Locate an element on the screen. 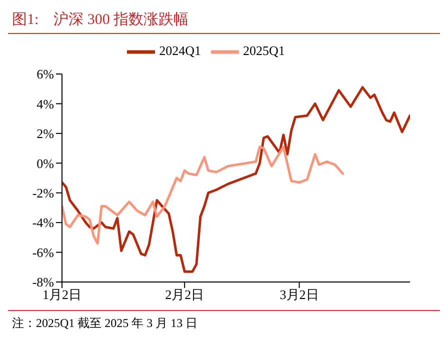 This screenshot has width=448, height=347. y-tick-label: -2% is located at coordinates (43, 192).